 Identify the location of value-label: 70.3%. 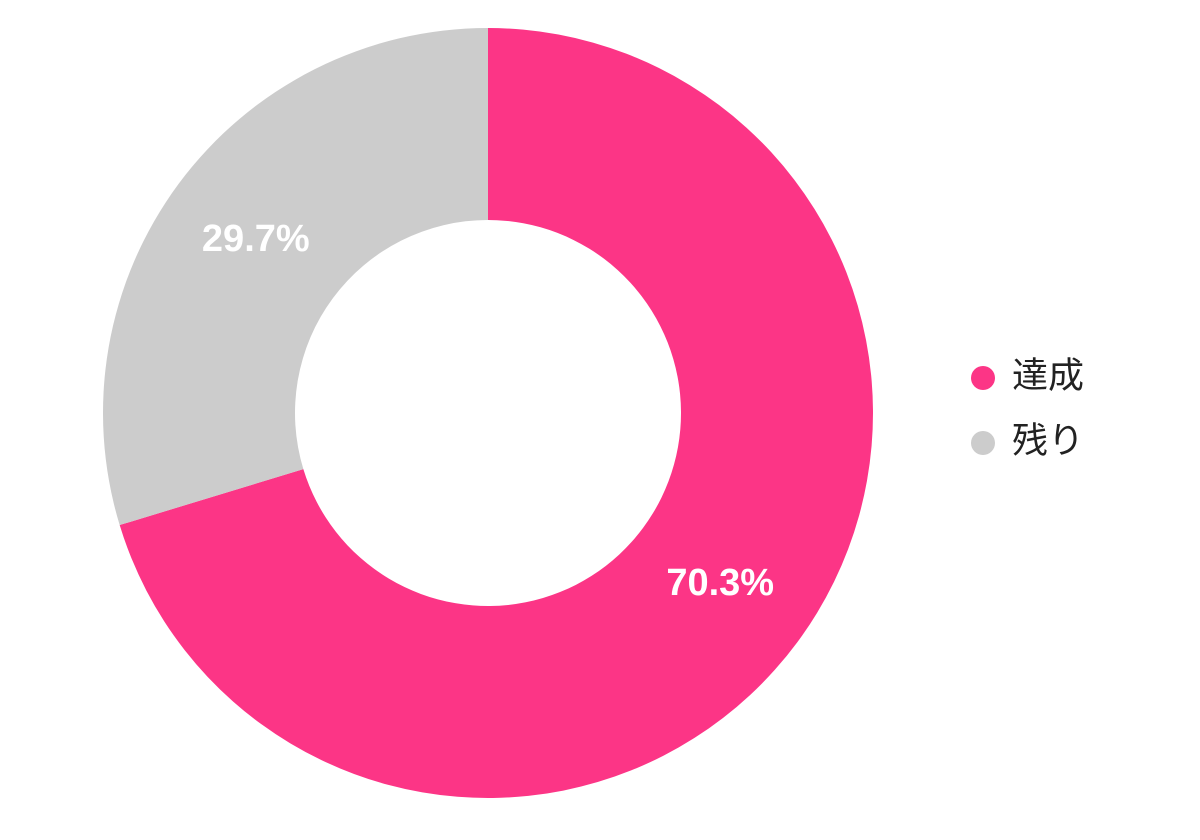
(720, 583).